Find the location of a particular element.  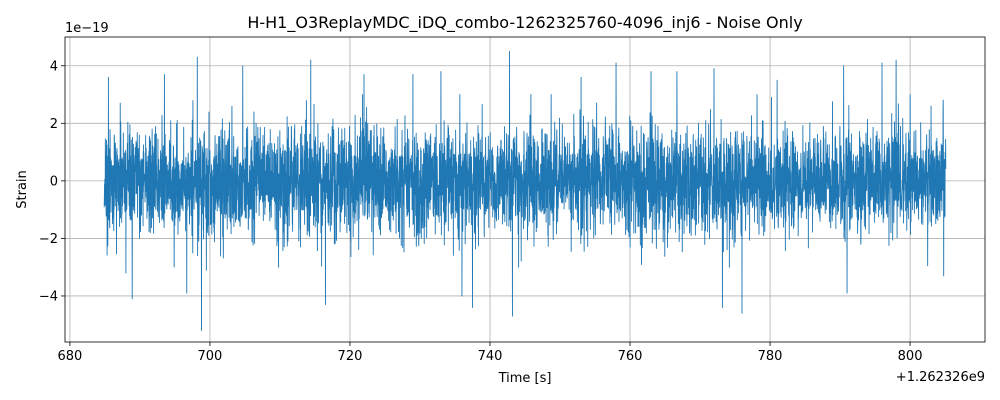

x-tick-label: 700 is located at coordinates (210, 356).